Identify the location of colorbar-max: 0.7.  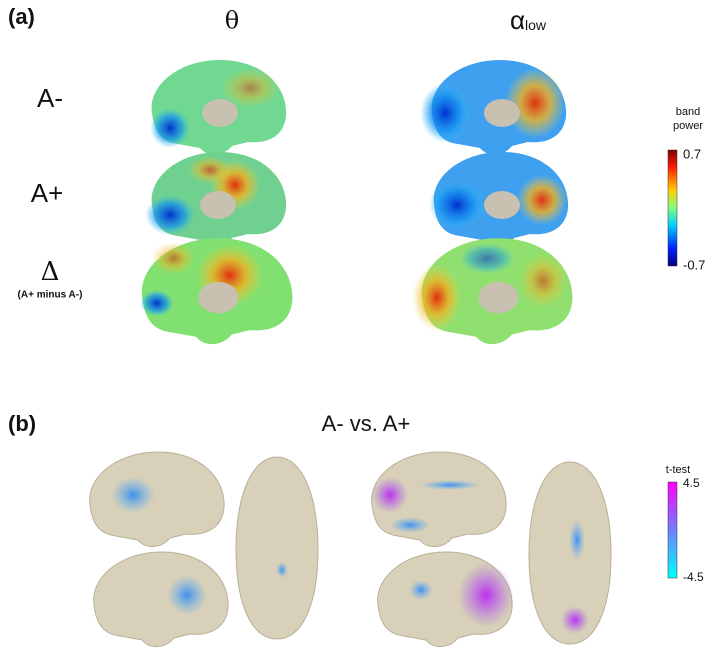
(692, 153).